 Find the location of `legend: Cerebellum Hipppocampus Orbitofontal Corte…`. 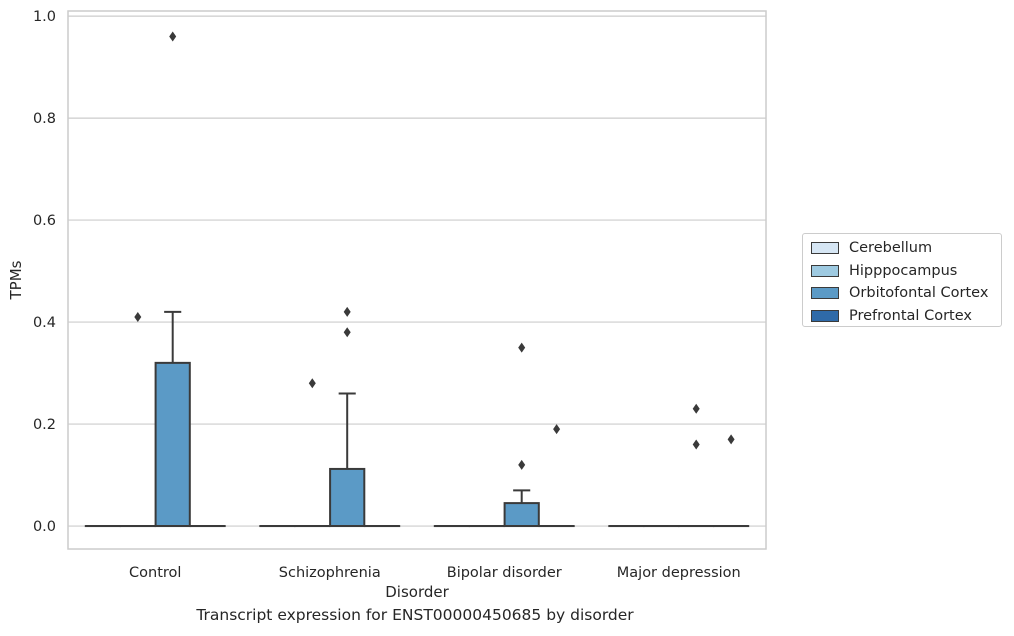

legend: Cerebellum Hipppocampus Orbitofontal Corte… is located at coordinates (902, 280).